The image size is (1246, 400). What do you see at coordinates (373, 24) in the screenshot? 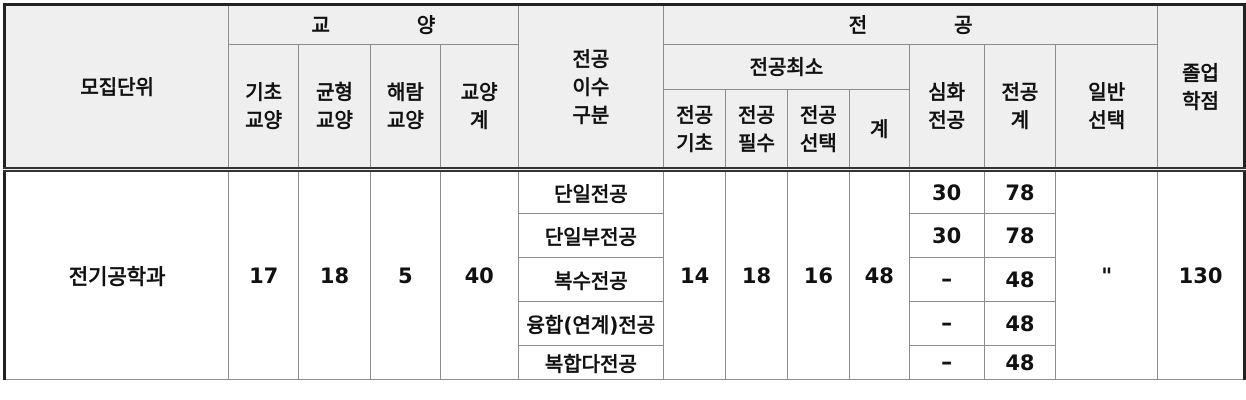
I see `header-liberal-group: 교 양` at bounding box center [373, 24].